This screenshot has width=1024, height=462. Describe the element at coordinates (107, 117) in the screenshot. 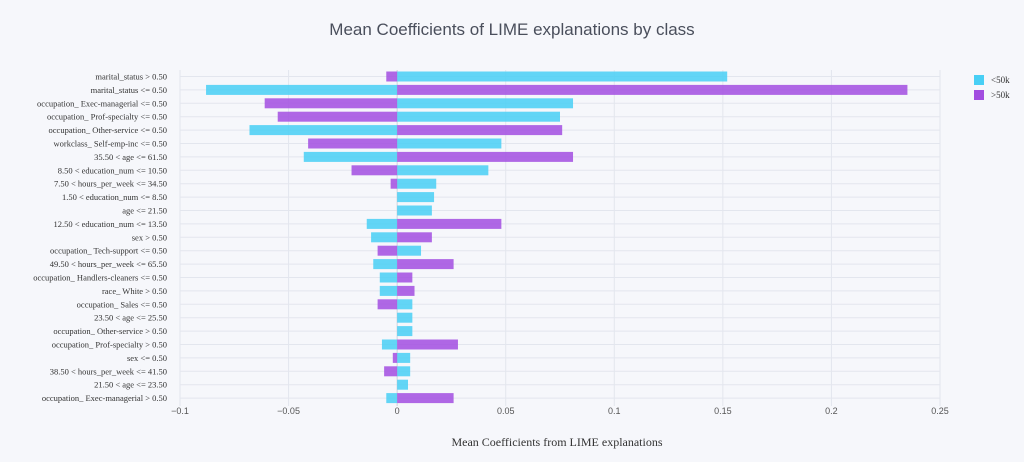

I see `y-tick-label: occupation_ Prof-specialty <= 0.50` at that location.